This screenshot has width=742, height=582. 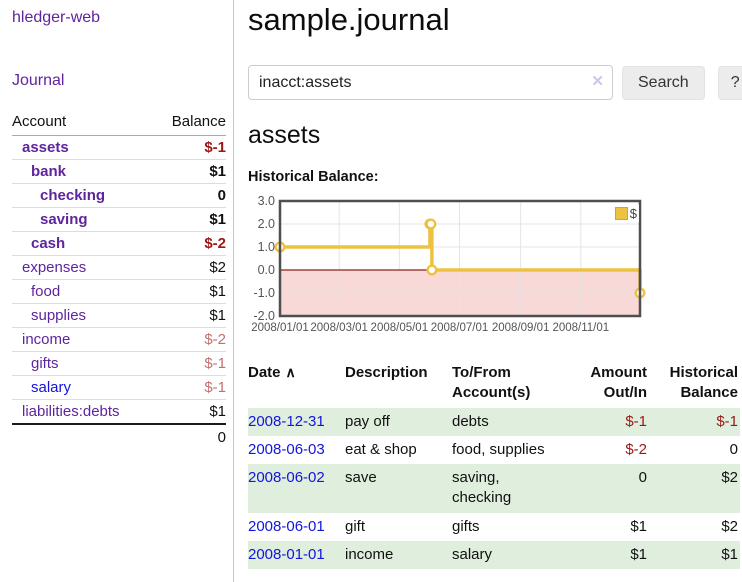 I want to click on y-axis-tick-label: 2.0, so click(x=266, y=224).